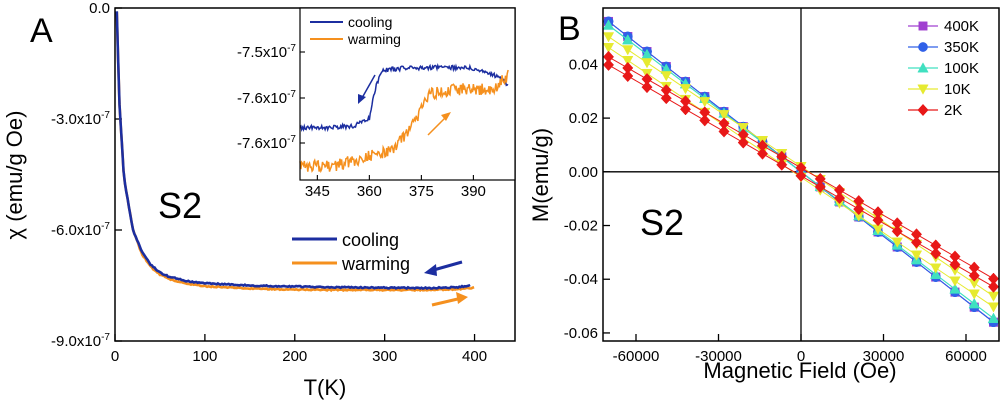 The width and height of the screenshot is (1000, 411). I want to click on panel-a-x-ticks: 0 100 200 300 400, so click(299, 349).